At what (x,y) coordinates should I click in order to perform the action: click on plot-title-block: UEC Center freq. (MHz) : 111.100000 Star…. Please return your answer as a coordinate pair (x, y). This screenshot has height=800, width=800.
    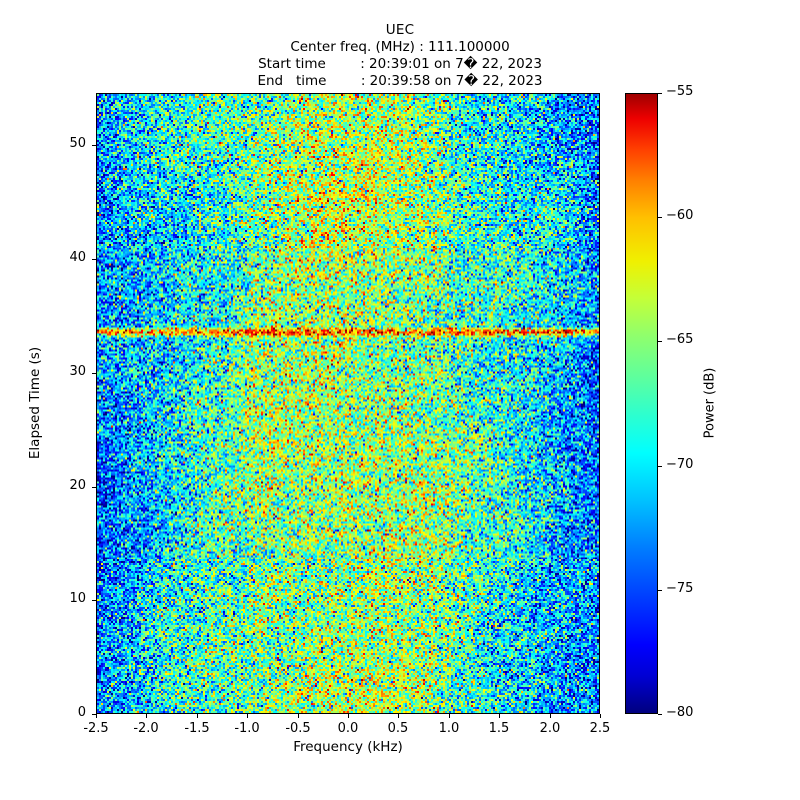
    Looking at the image, I should click on (400, 56).